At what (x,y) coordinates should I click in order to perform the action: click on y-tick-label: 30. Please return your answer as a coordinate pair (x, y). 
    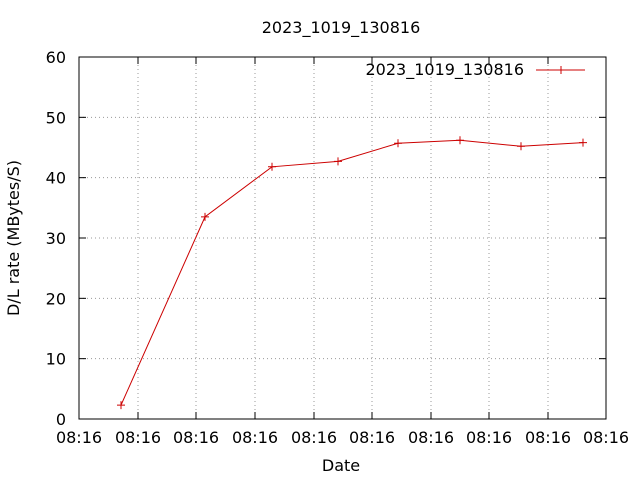
    Looking at the image, I should click on (56, 238).